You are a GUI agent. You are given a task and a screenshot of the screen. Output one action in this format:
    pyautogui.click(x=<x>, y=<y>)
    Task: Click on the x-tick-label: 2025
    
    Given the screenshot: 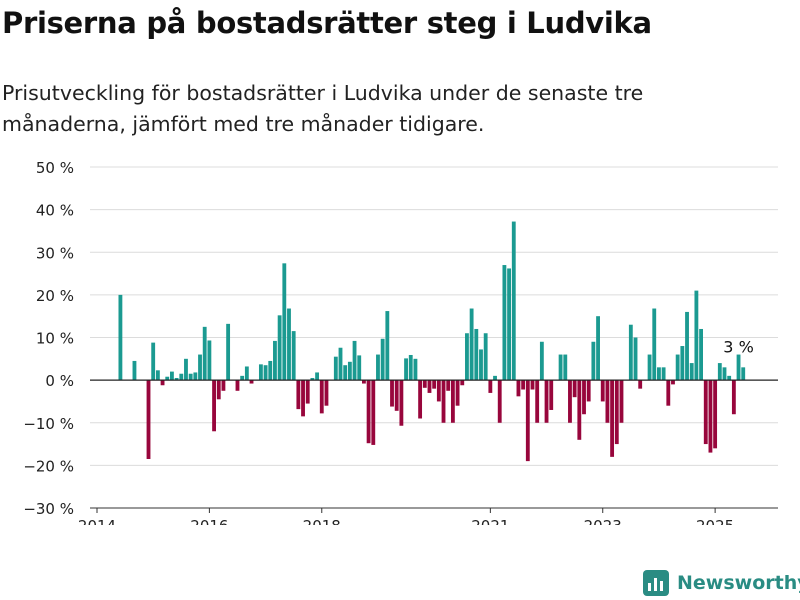 What is the action you would take?
    pyautogui.click(x=715, y=521)
    